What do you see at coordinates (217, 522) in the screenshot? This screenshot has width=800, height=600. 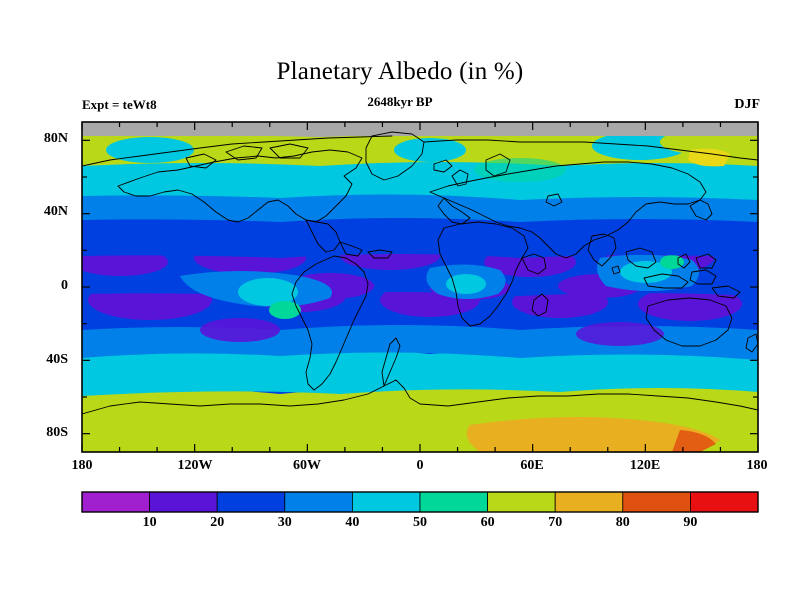 I see `colorbar-tick: 20` at bounding box center [217, 522].